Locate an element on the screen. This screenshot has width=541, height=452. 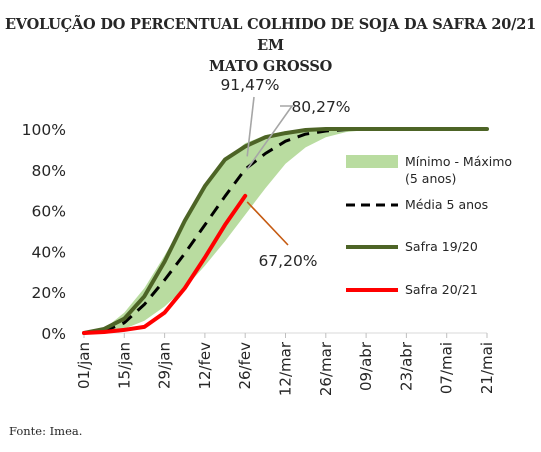
x-tick-label: 01/jan is located at coordinates (84, 365).